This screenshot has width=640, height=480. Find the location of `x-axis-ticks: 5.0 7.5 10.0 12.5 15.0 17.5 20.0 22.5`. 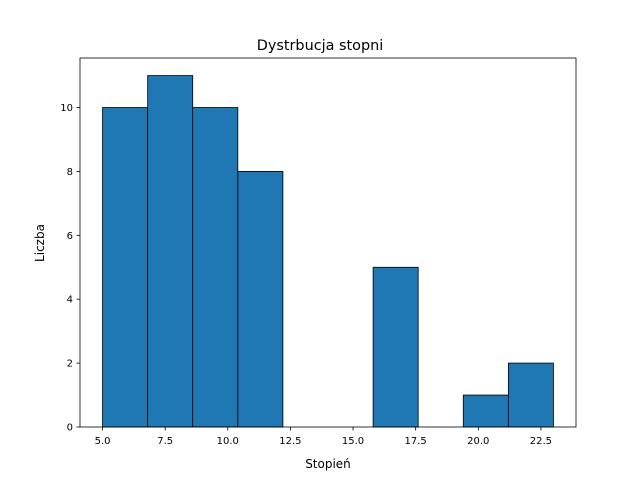

x-axis-ticks: 5.0 7.5 10.0 12.5 15.0 17.5 20.0 22.5 is located at coordinates (323, 437).